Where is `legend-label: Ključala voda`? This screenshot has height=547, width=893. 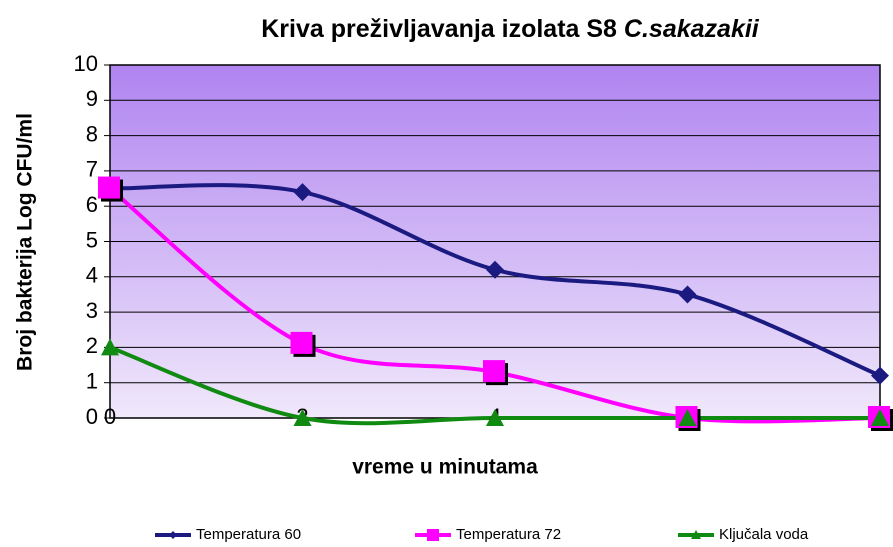 legend-label: Ključala voda is located at coordinates (764, 534).